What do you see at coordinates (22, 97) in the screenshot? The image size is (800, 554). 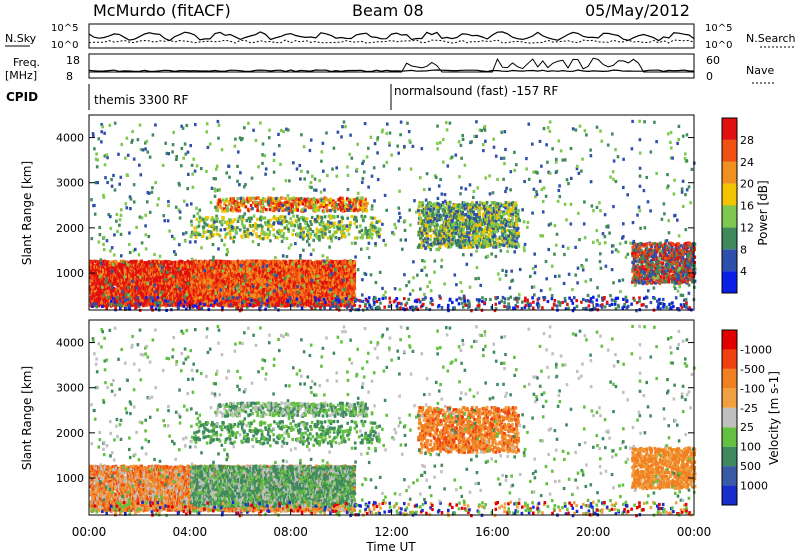 I see `cpid-label: CPID` at bounding box center [22, 97].